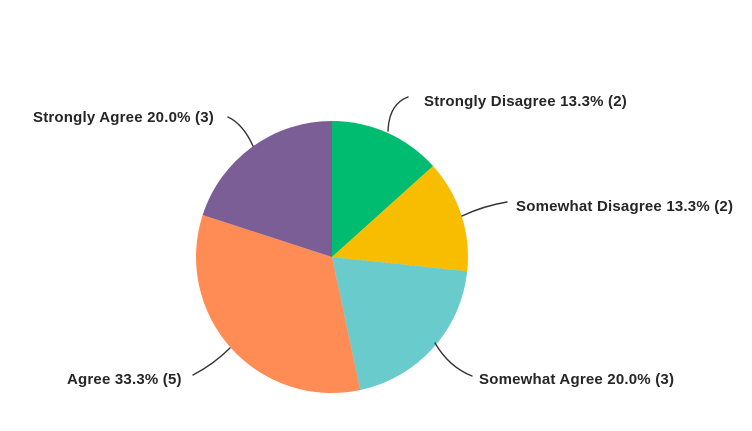  I want to click on pie-slice-somewhat-disagree, so click(400, 219).